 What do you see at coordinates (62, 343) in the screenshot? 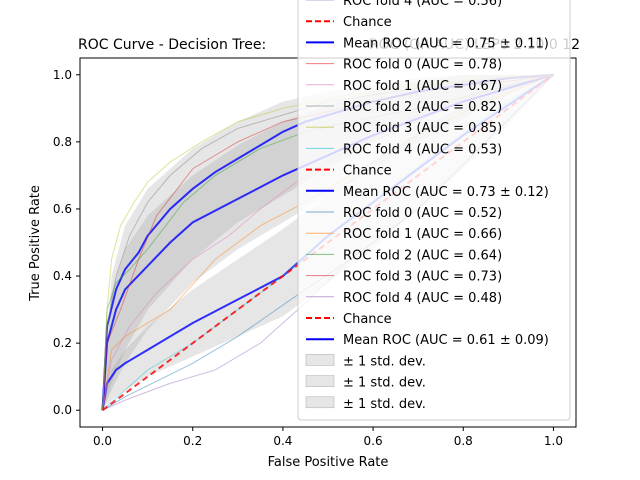
I see `y-tick-label: 0.2` at bounding box center [62, 343].